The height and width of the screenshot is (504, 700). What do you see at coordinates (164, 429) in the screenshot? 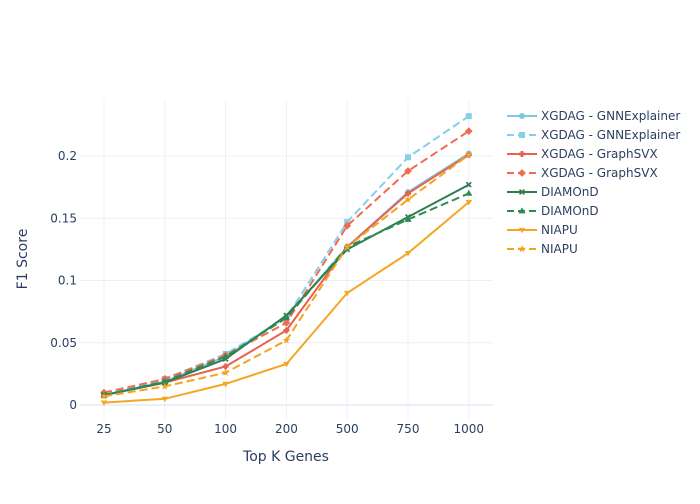
I see `x-tick-label: 50` at bounding box center [164, 429].